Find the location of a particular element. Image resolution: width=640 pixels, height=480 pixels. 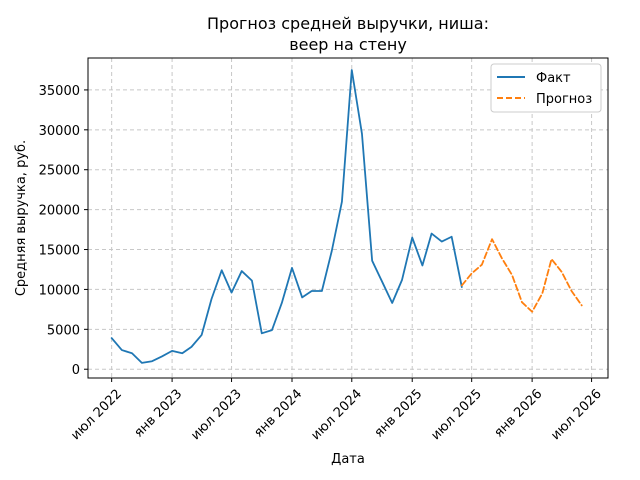

legend-label-forecast: Прогноз is located at coordinates (564, 99).